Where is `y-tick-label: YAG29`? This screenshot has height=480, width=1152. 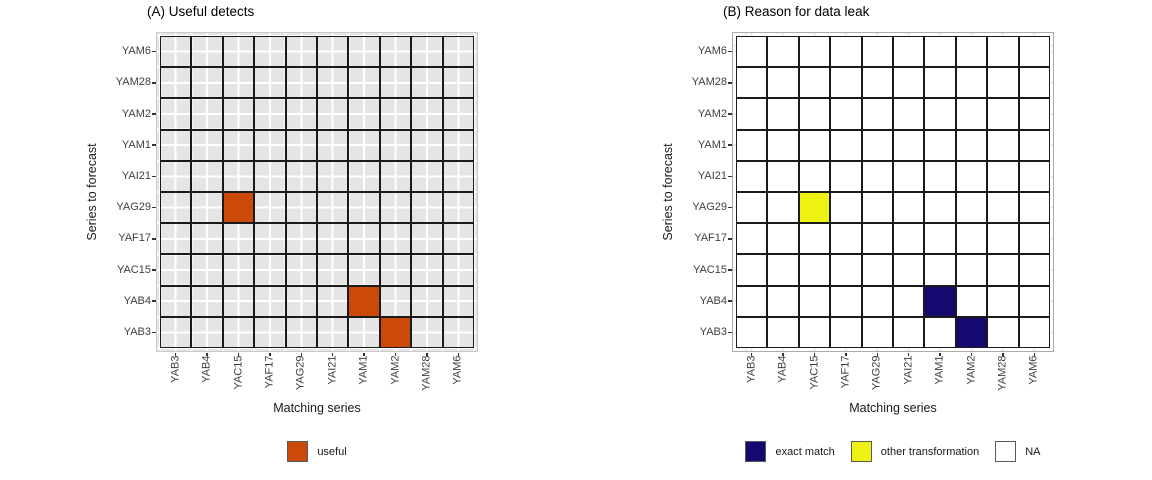
y-tick-label: YAG29 is located at coordinates (133, 207).